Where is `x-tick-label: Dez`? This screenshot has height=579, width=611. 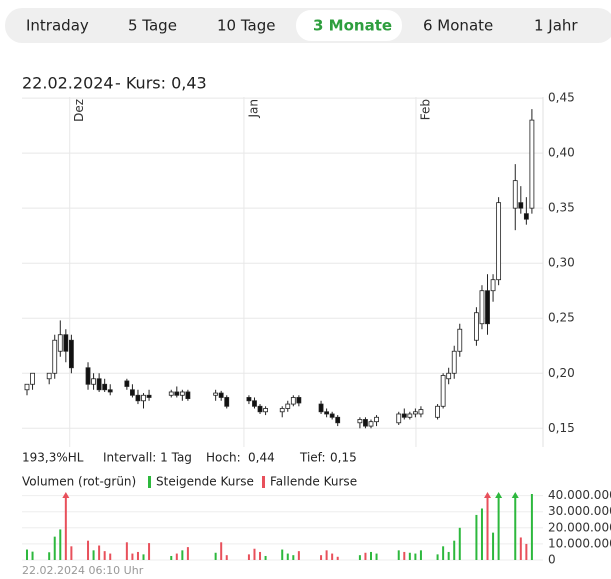
x-tick-label: Dez is located at coordinates (79, 110).